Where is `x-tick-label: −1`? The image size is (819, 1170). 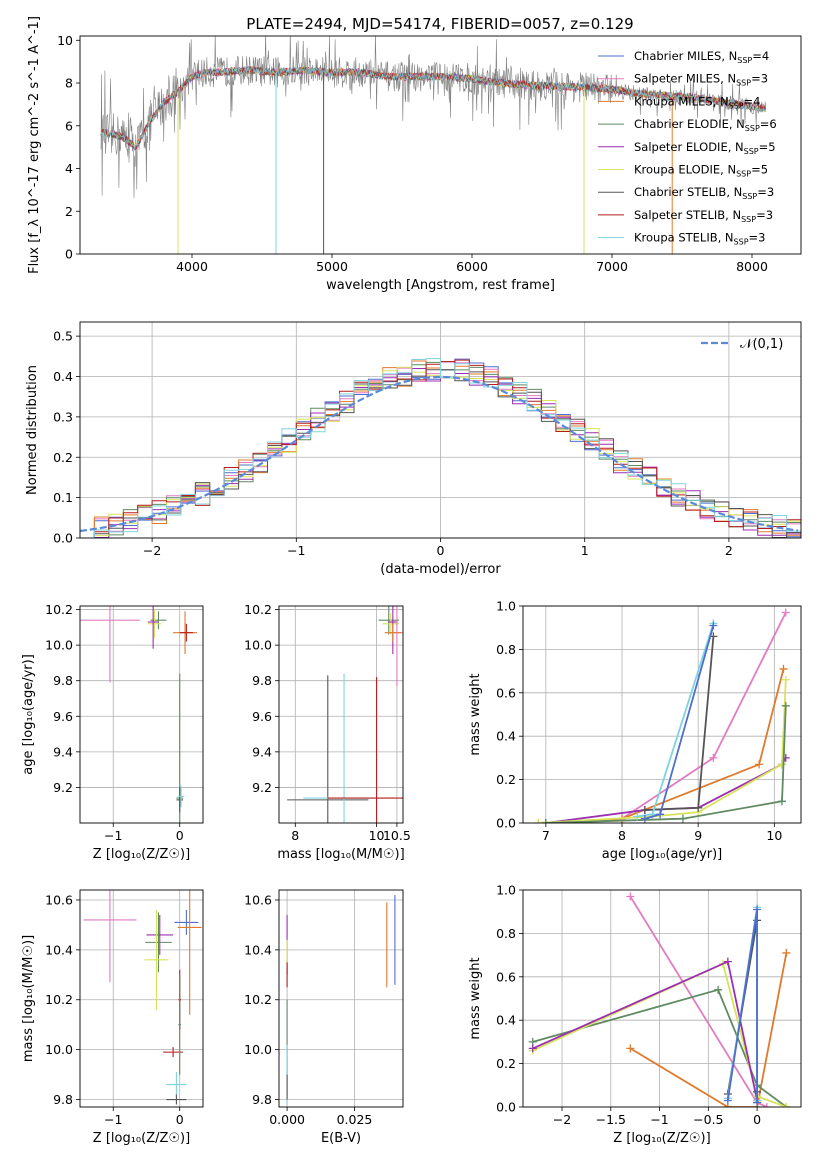
x-tick-label: −1 is located at coordinates (296, 550).